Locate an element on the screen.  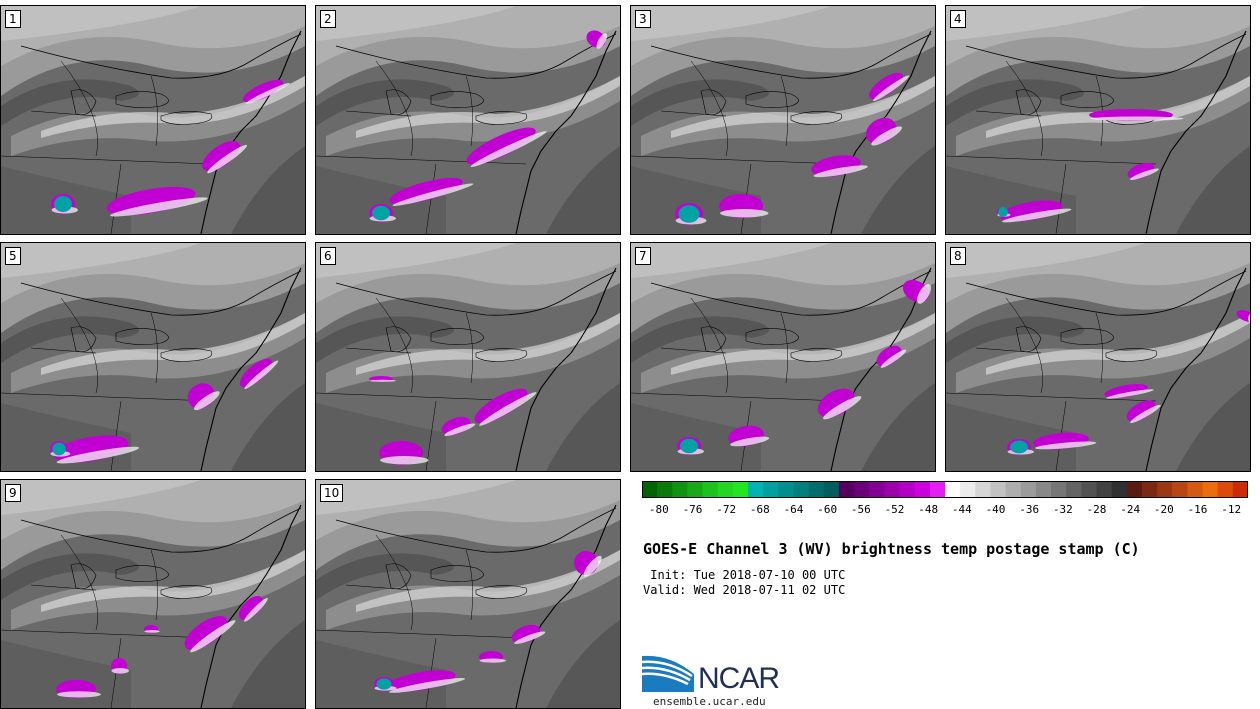
panel-number: 4 is located at coordinates (958, 19).